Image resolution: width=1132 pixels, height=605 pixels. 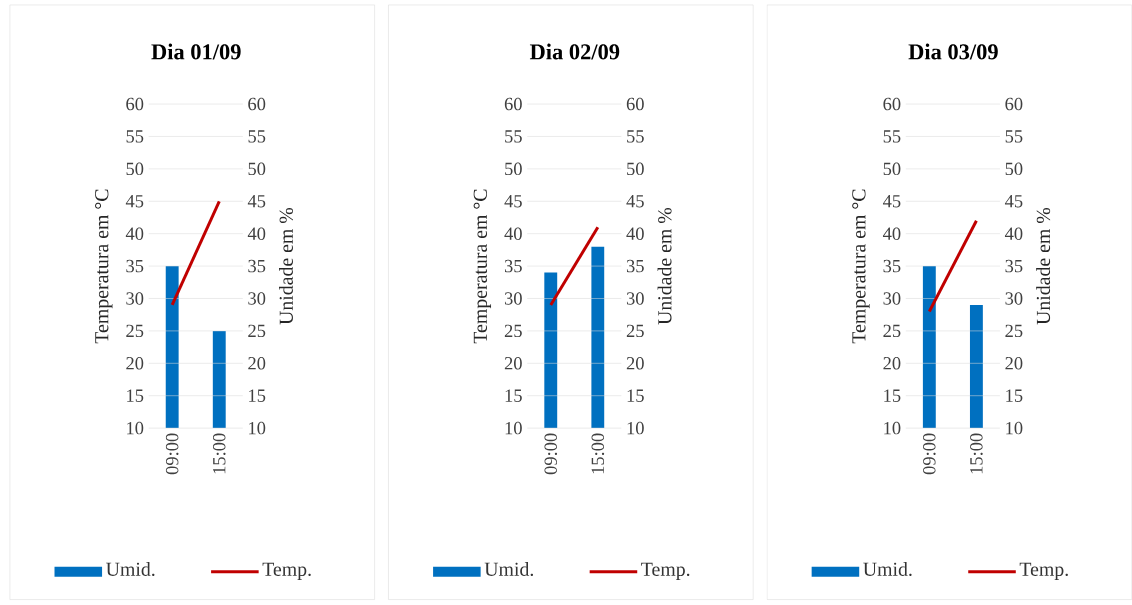 I want to click on chart-title: Dia 03/09, so click(x=953, y=51).